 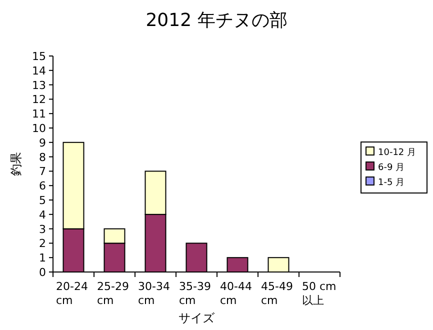 What do you see at coordinates (42, 171) in the screenshot?
I see `y-tick-label: 7` at bounding box center [42, 171].